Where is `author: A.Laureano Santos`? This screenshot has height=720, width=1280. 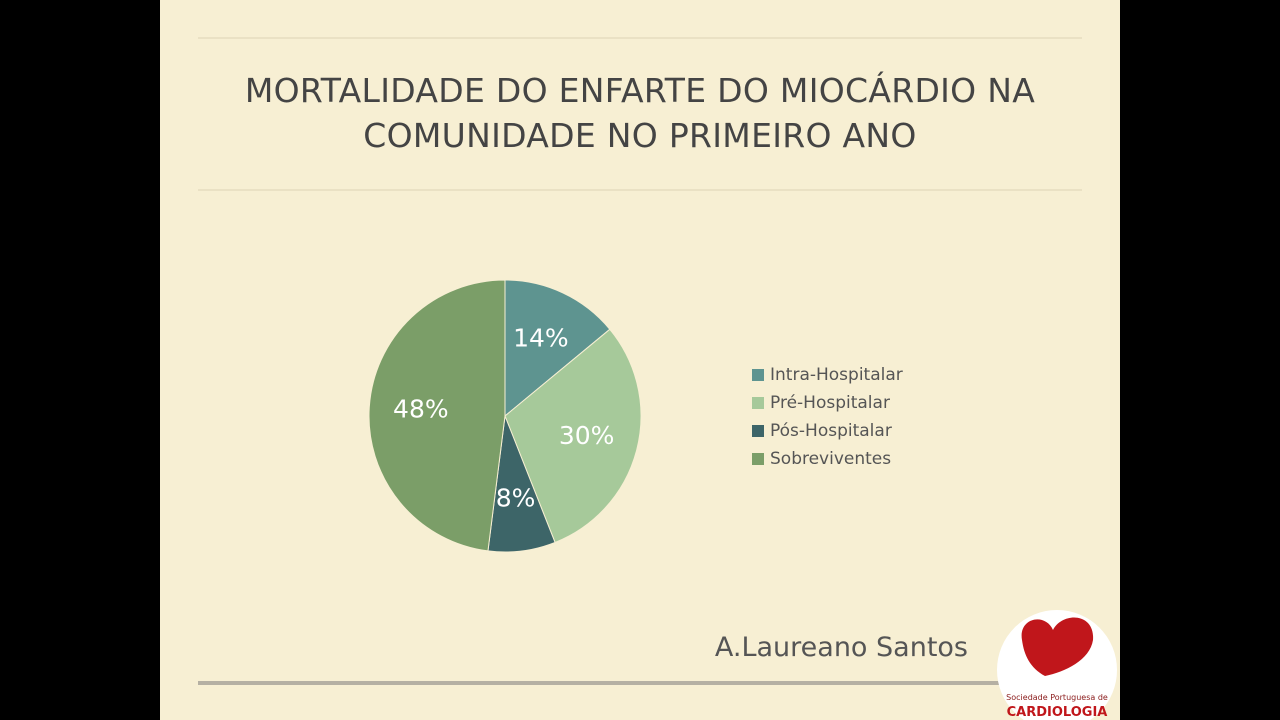 author: A.Laureano Santos is located at coordinates (841, 647).